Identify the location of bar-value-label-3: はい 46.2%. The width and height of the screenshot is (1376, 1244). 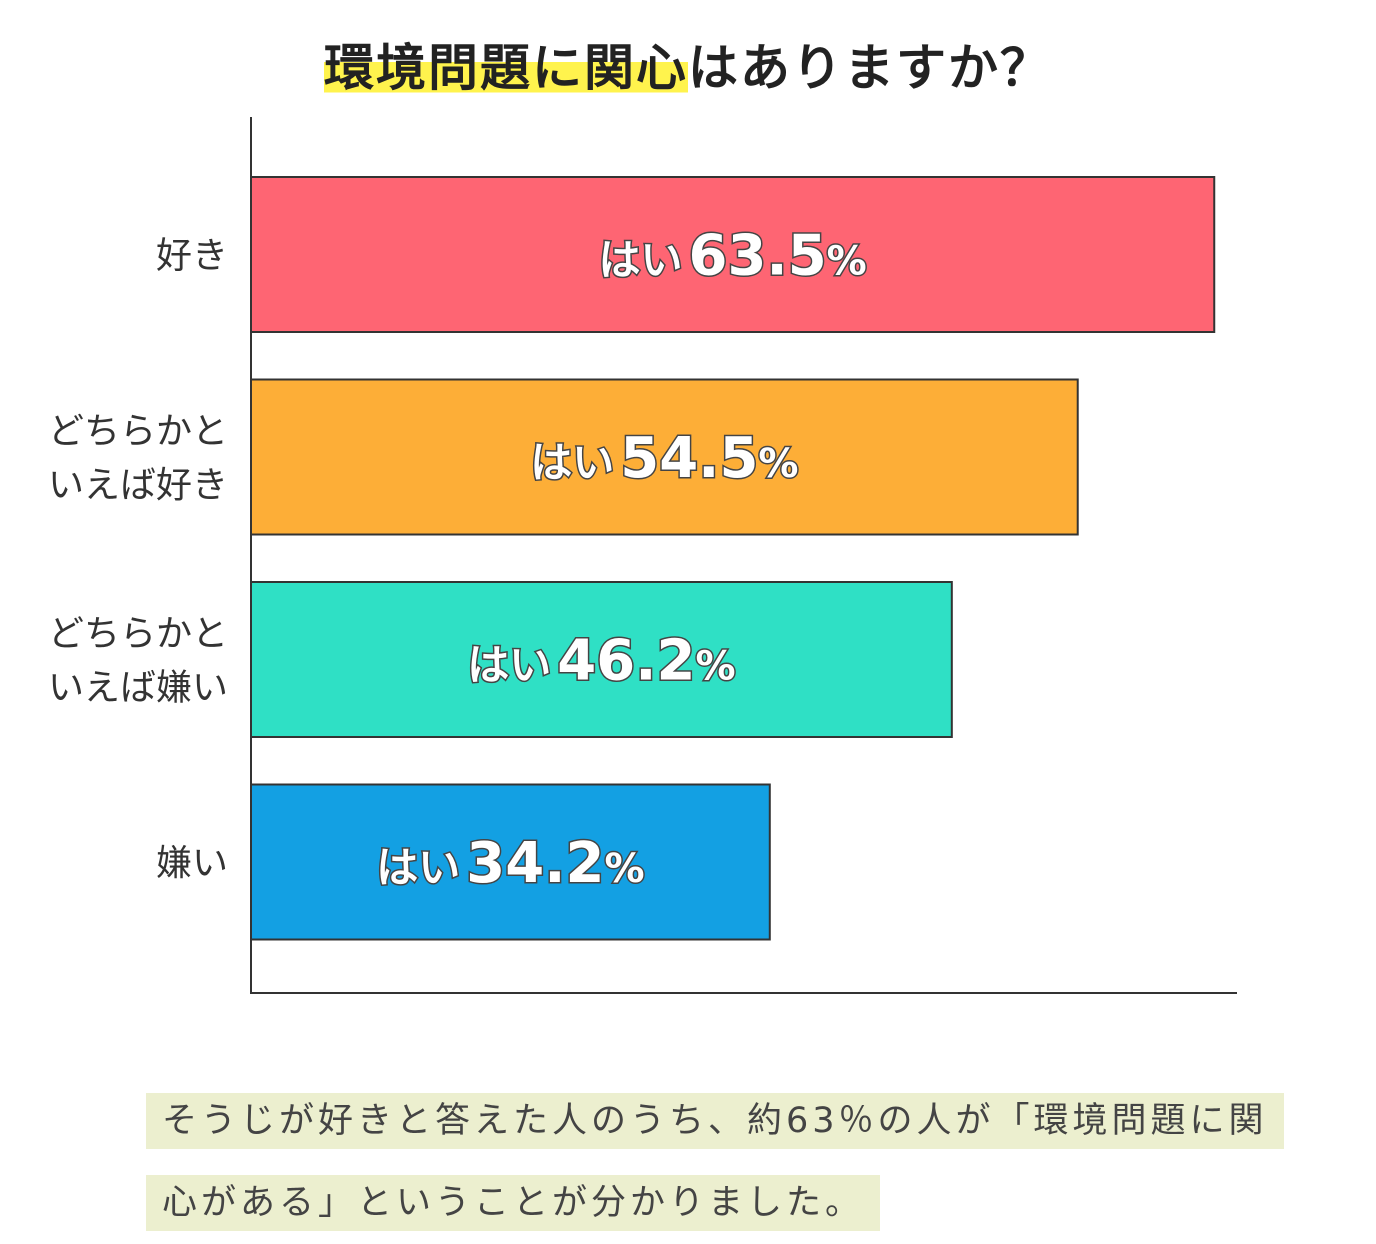
(601, 661).